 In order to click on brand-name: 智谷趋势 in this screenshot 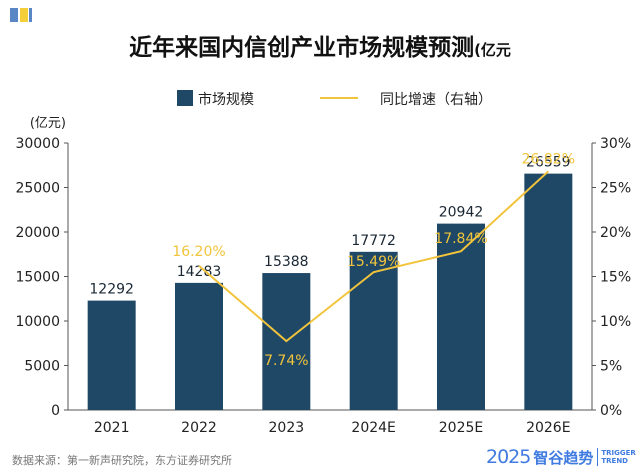, I will do `click(563, 457)`.